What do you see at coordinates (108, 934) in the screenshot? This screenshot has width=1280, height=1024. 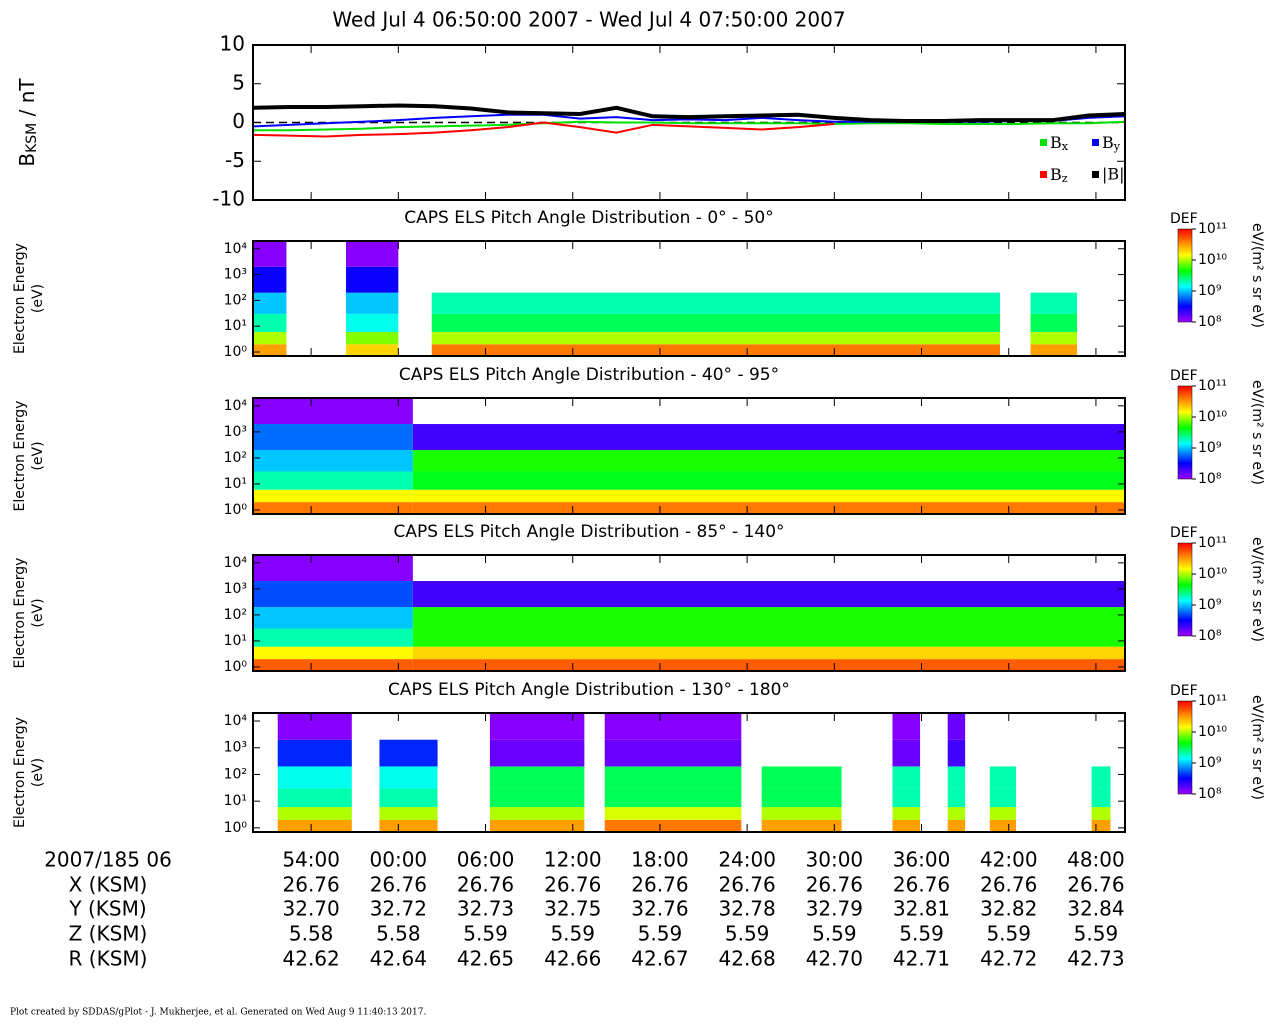 I see `ephemeris-label: Z (KSM)` at bounding box center [108, 934].